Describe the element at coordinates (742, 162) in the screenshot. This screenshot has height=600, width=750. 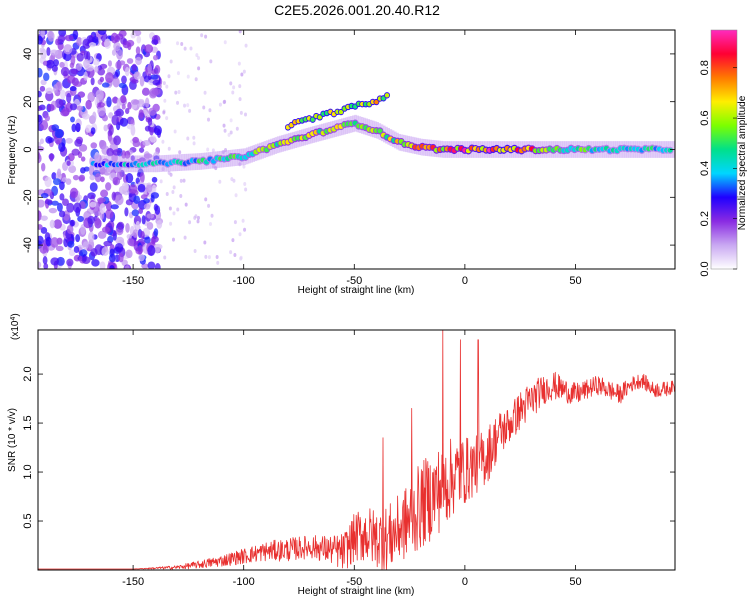
I see `colorbar-label: Normalized spectral amplitude` at that location.